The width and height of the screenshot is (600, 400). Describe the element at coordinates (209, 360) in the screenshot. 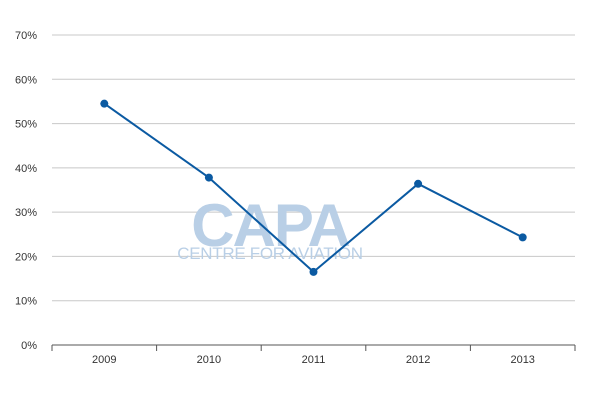

I see `x-tick-label: 2010` at that location.